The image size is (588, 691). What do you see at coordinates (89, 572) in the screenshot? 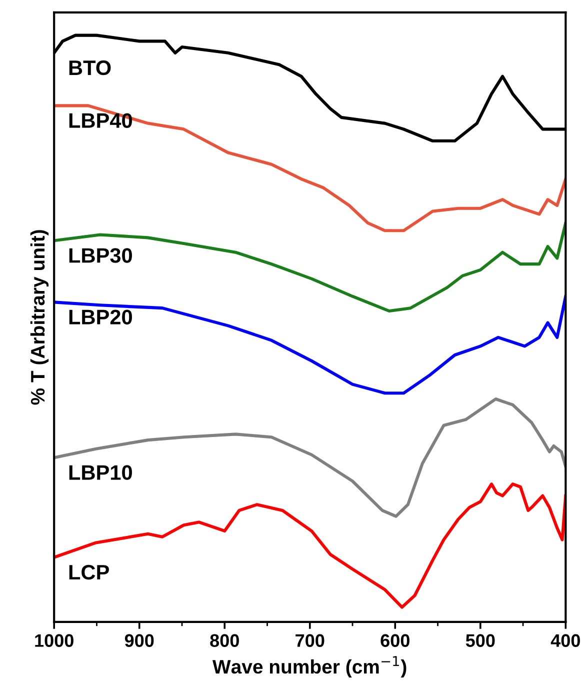
I see `series-label: LCP` at bounding box center [89, 572].